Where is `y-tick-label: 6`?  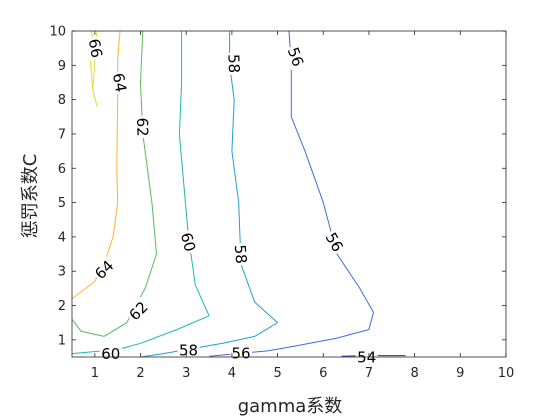
y-tick-label: 6 is located at coordinates (62, 169).